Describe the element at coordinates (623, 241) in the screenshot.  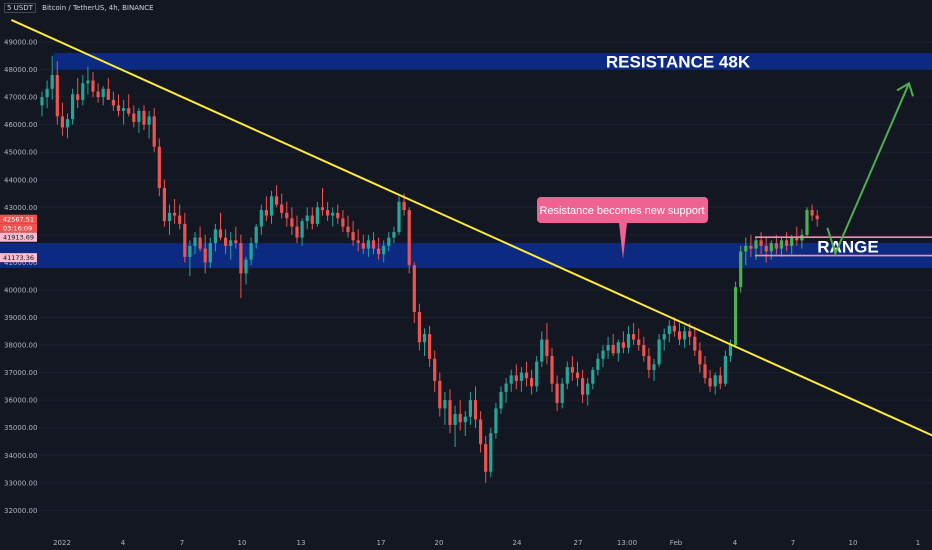
I see `callout-pointer` at that location.